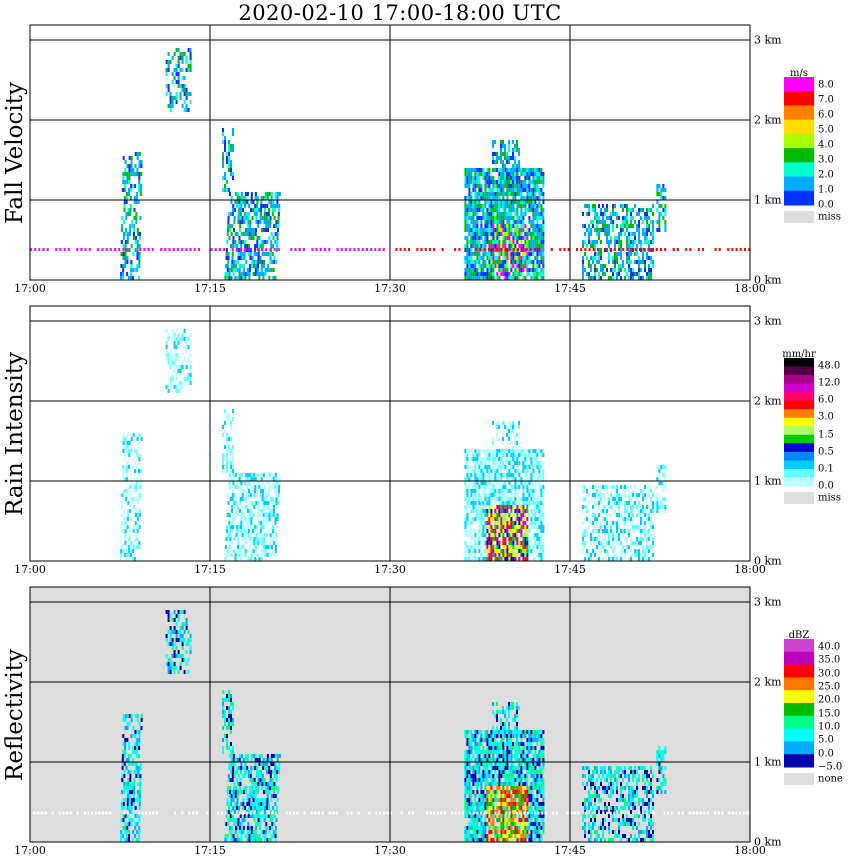  Describe the element at coordinates (526, 249) in the screenshot. I see `noise-cell` at that location.